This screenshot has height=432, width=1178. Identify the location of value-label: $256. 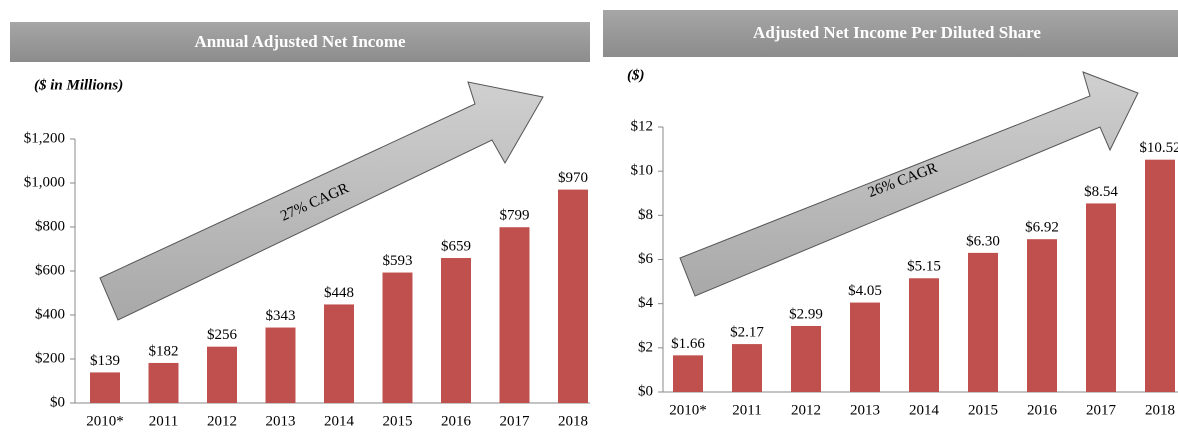
(222, 335).